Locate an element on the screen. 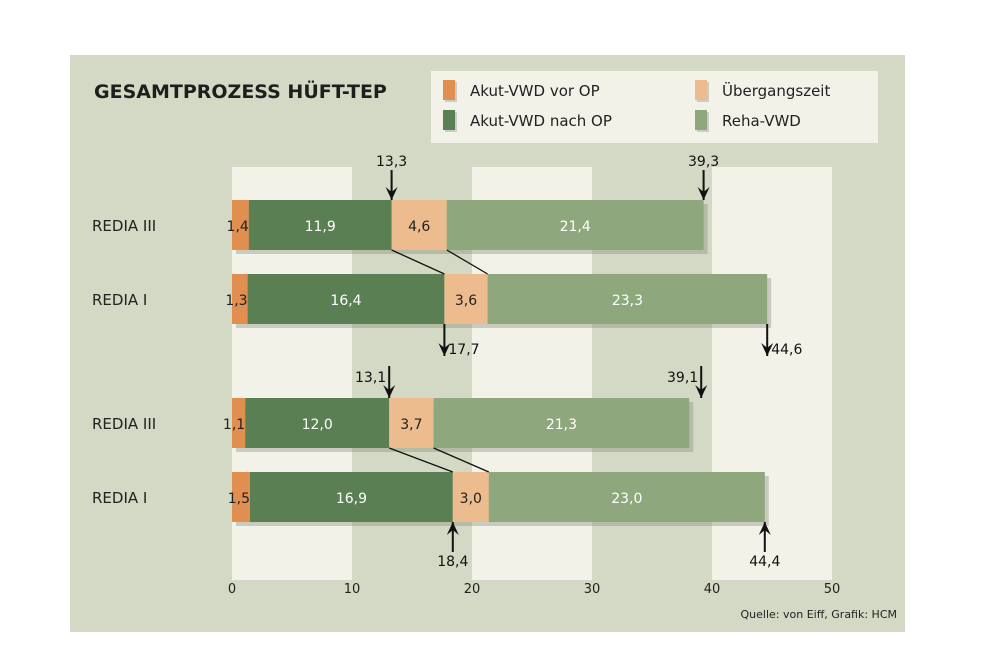 The image size is (1000, 666). marker-label: 44,6 is located at coordinates (786, 350).